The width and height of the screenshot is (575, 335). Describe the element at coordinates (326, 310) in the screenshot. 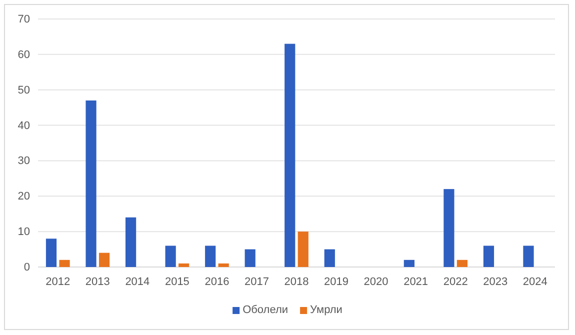

I see `legend-label: Умрли` at that location.